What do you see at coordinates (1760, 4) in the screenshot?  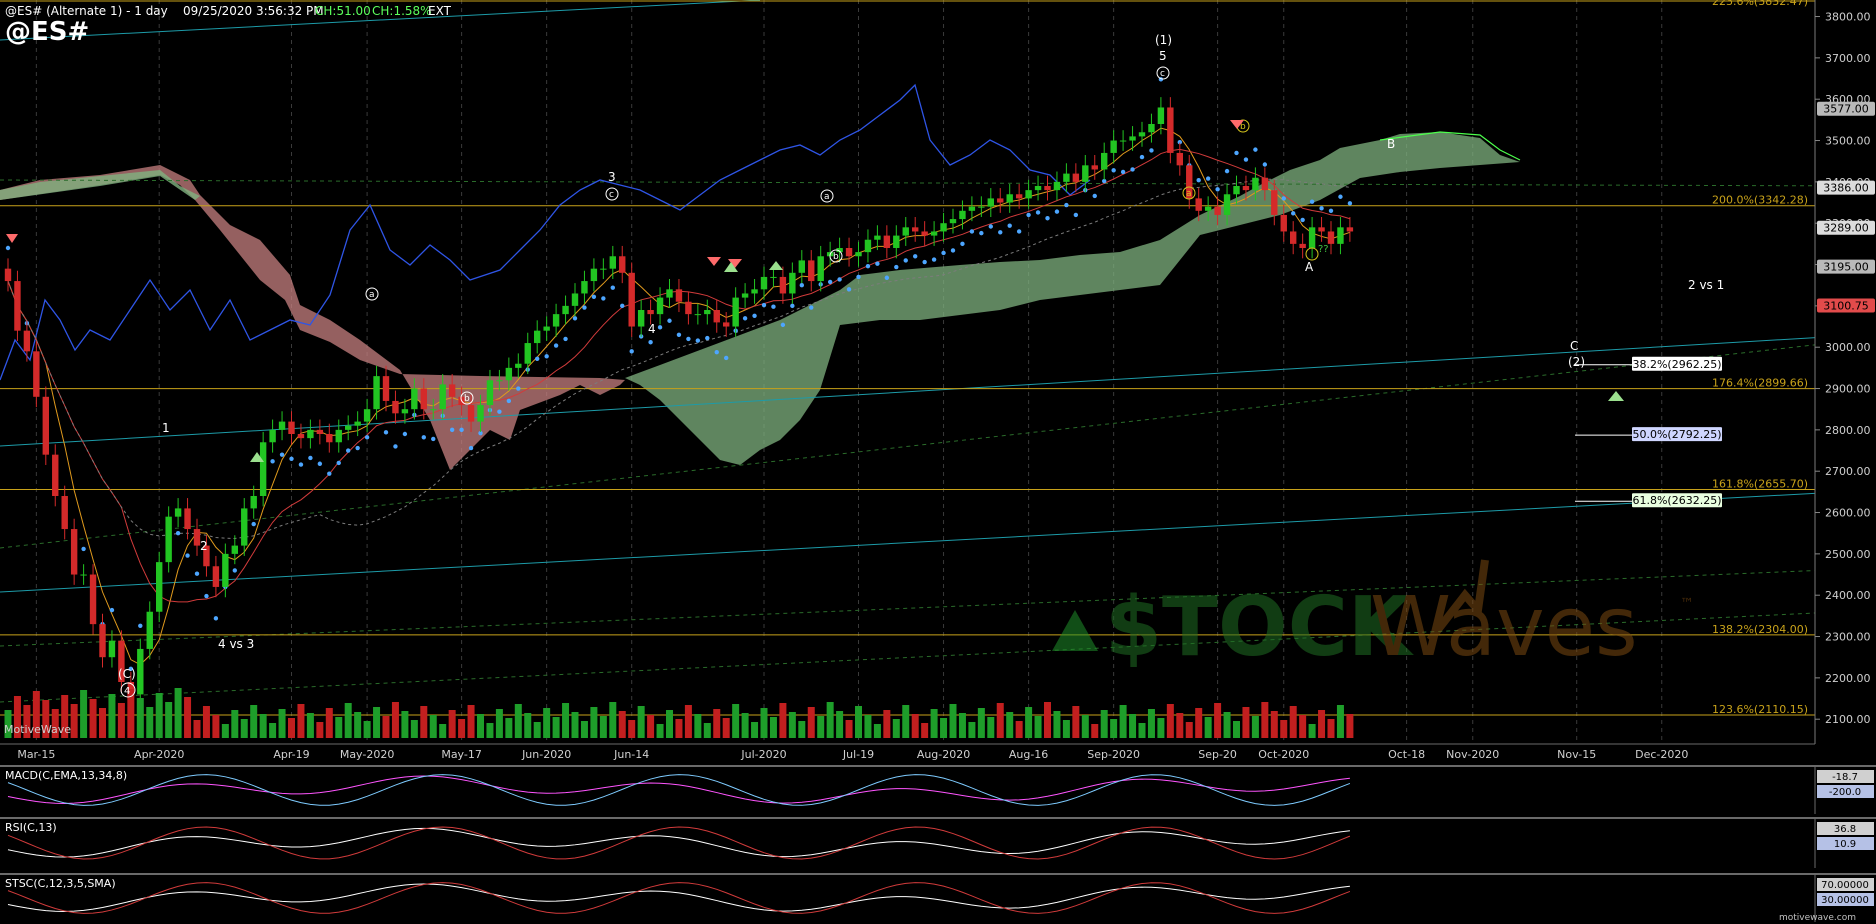 I see `fib-level-label: 223.6%(3832.47)` at bounding box center [1760, 4].